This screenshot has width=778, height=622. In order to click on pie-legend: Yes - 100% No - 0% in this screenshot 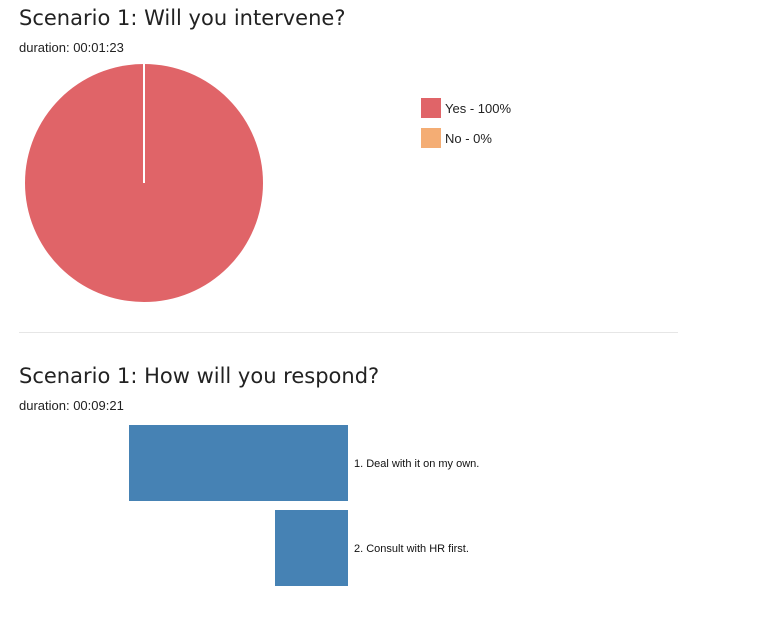, I will do `click(466, 128)`.